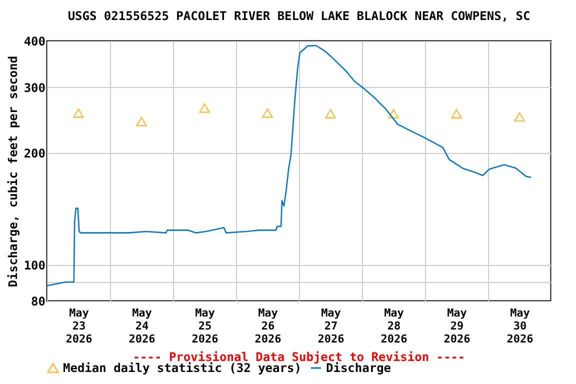  I want to click on y-axis-title: Discharge, cubic feet per second, so click(13, 172).